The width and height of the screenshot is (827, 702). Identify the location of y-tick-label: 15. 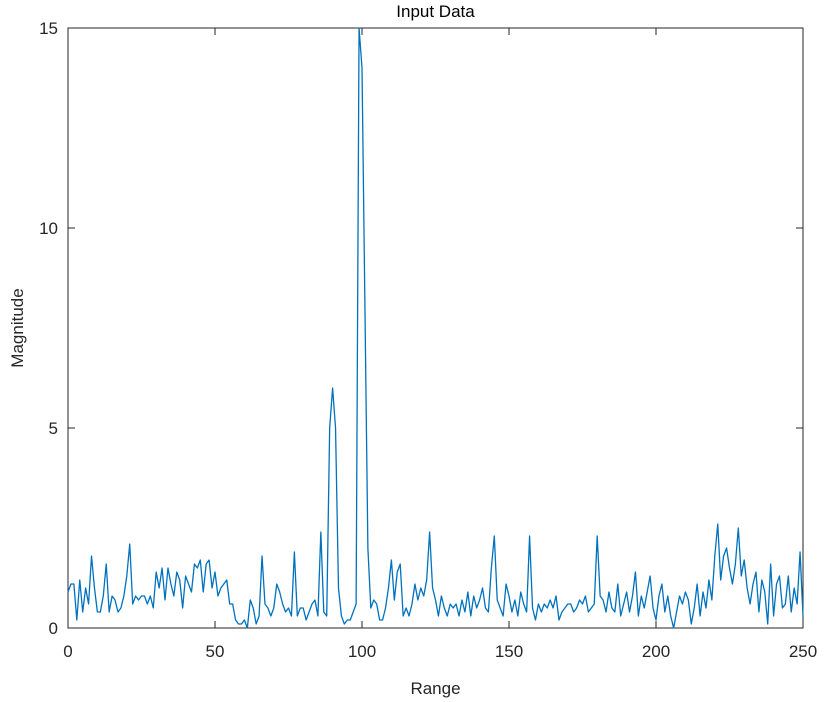
(48, 28).